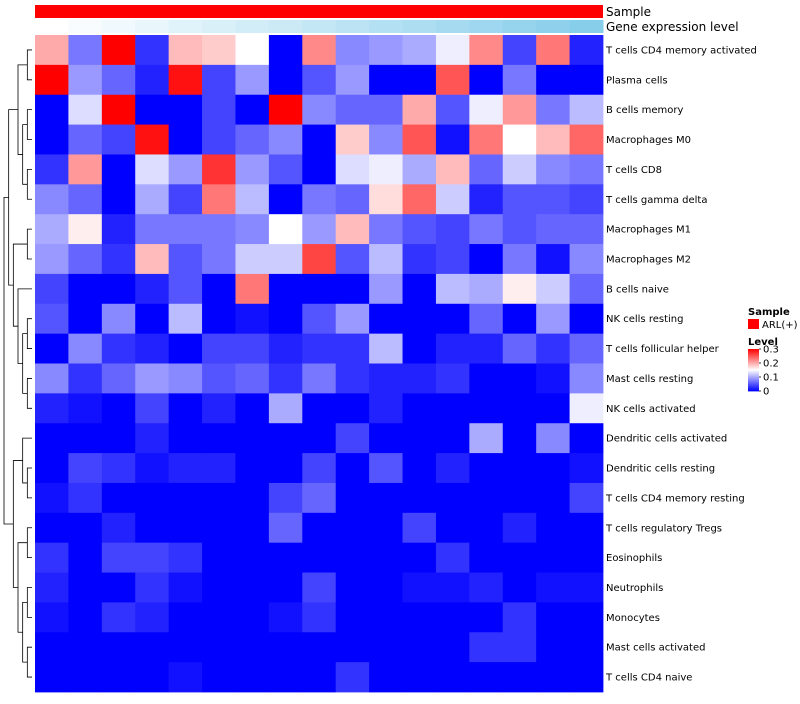 Image resolution: width=800 pixels, height=704 pixels. Describe the element at coordinates (252, 26) in the screenshot. I see `annotation-bar-expression-cell` at that location.